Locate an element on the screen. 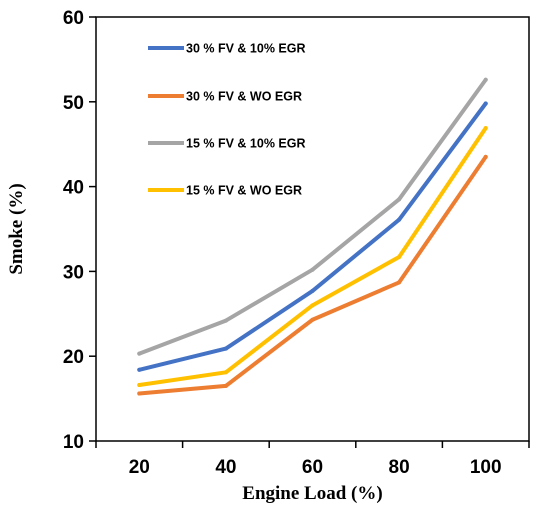  y-tick-label: 50 is located at coordinates (73, 103).